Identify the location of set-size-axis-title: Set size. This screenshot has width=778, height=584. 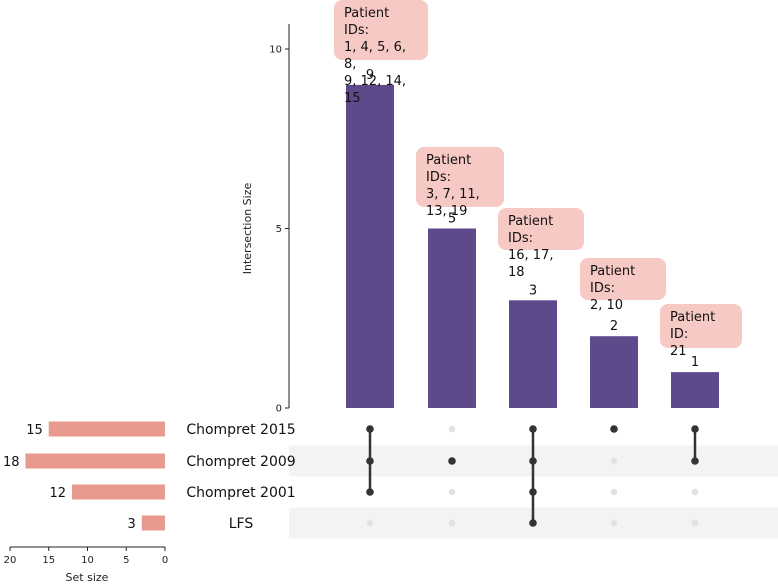
(87, 577).